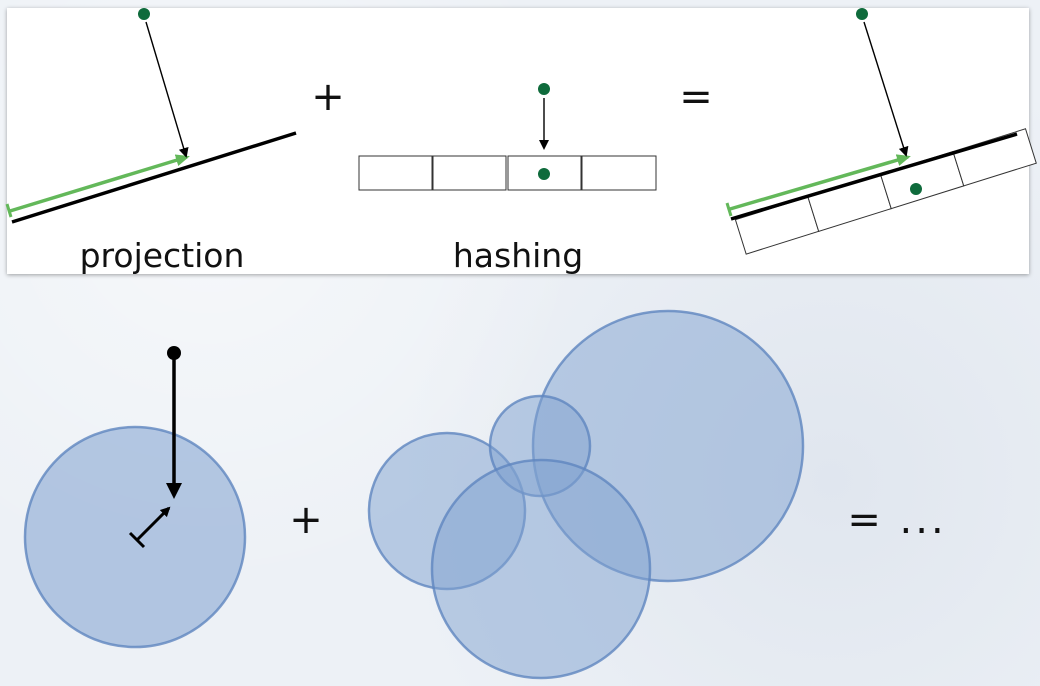 Image resolution: width=1040 pixels, height=686 pixels. I want to click on projection-diagram: projection, so click(151, 141).